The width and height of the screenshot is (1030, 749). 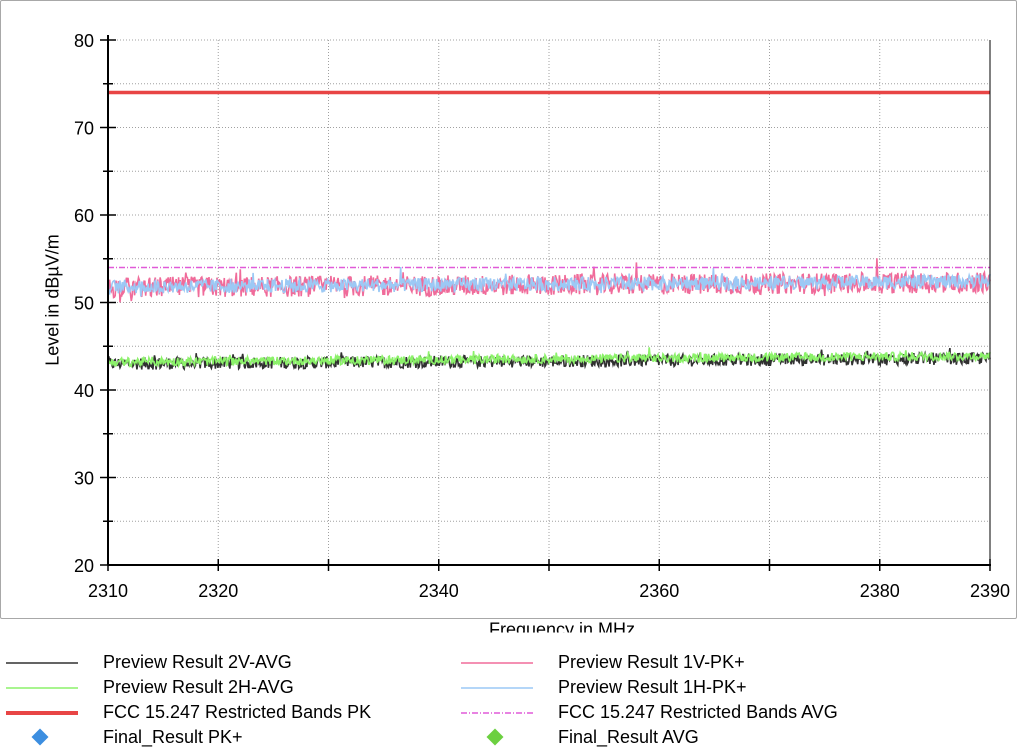 I want to click on y-tick-label: 20, so click(x=84, y=566).